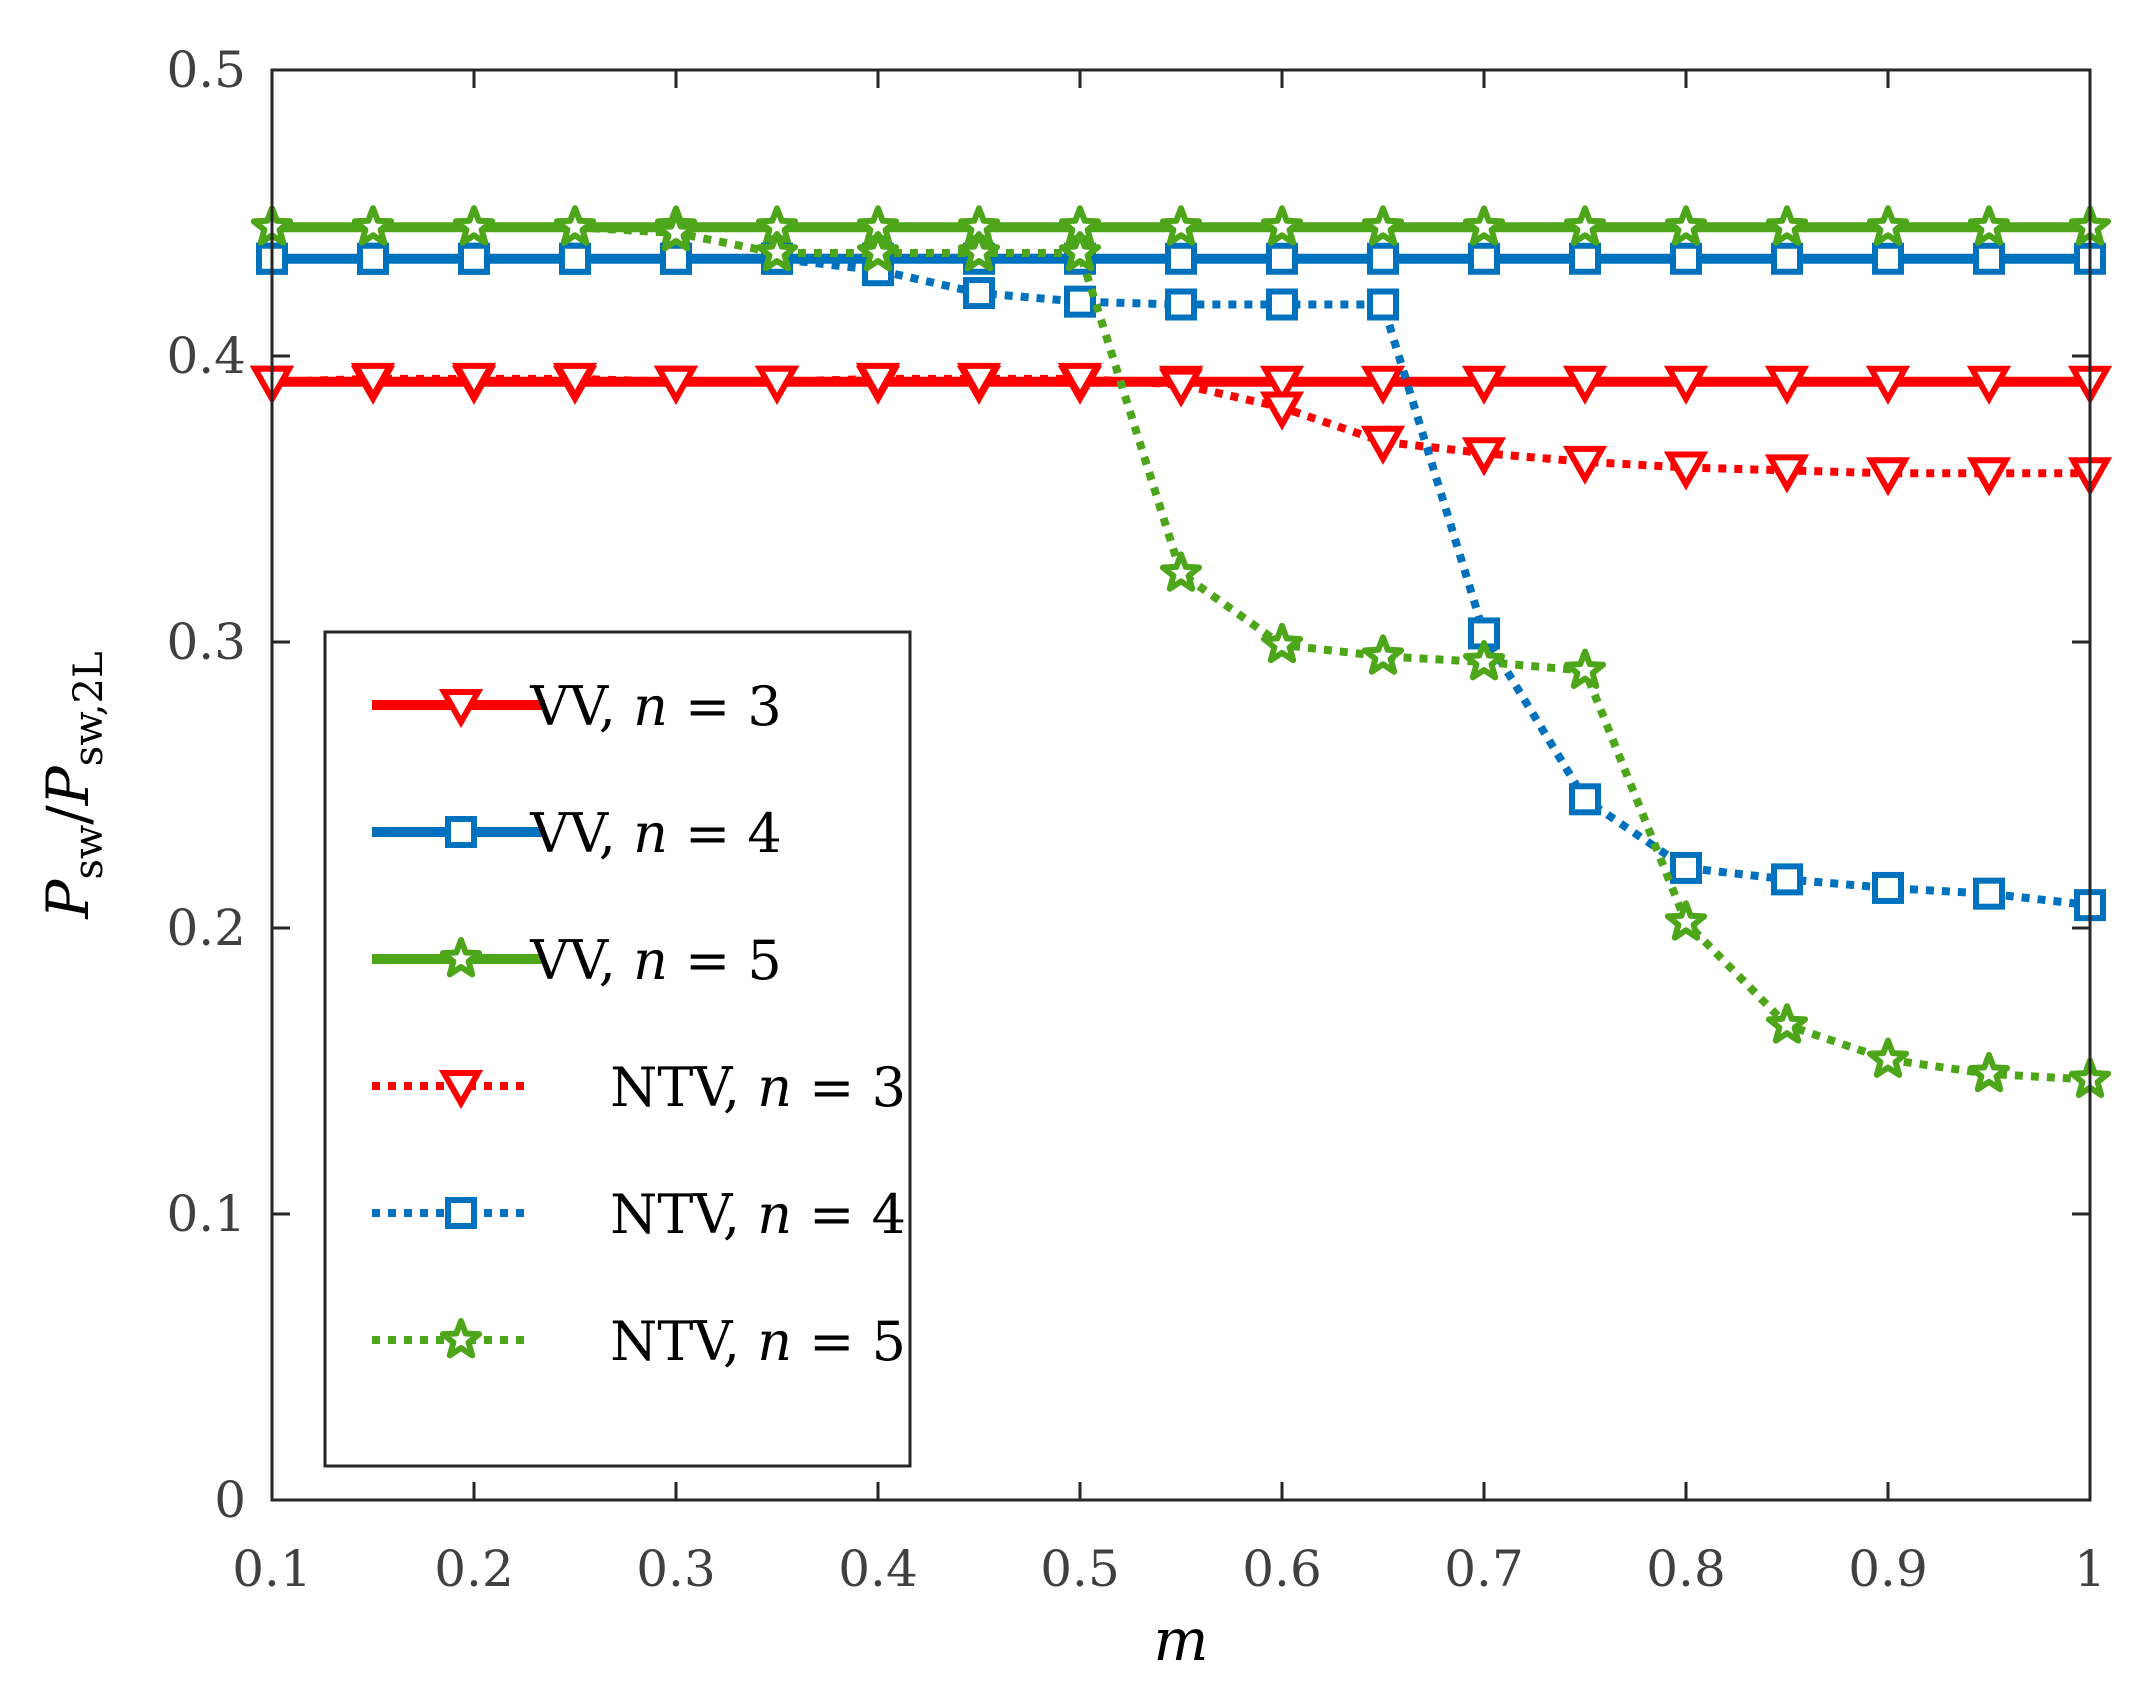 The height and width of the screenshot is (1692, 2148). I want to click on x-tick-label: 0.4, so click(878, 1569).